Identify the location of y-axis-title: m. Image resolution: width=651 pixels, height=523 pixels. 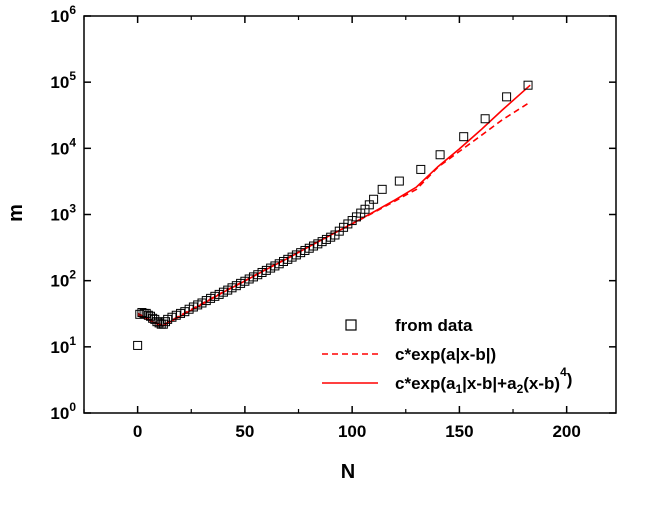
(16, 213).